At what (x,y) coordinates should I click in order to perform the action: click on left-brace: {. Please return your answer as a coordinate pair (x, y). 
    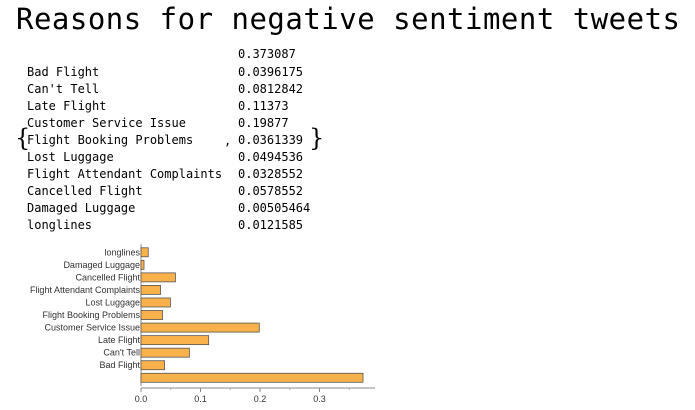
    Looking at the image, I should click on (23, 138).